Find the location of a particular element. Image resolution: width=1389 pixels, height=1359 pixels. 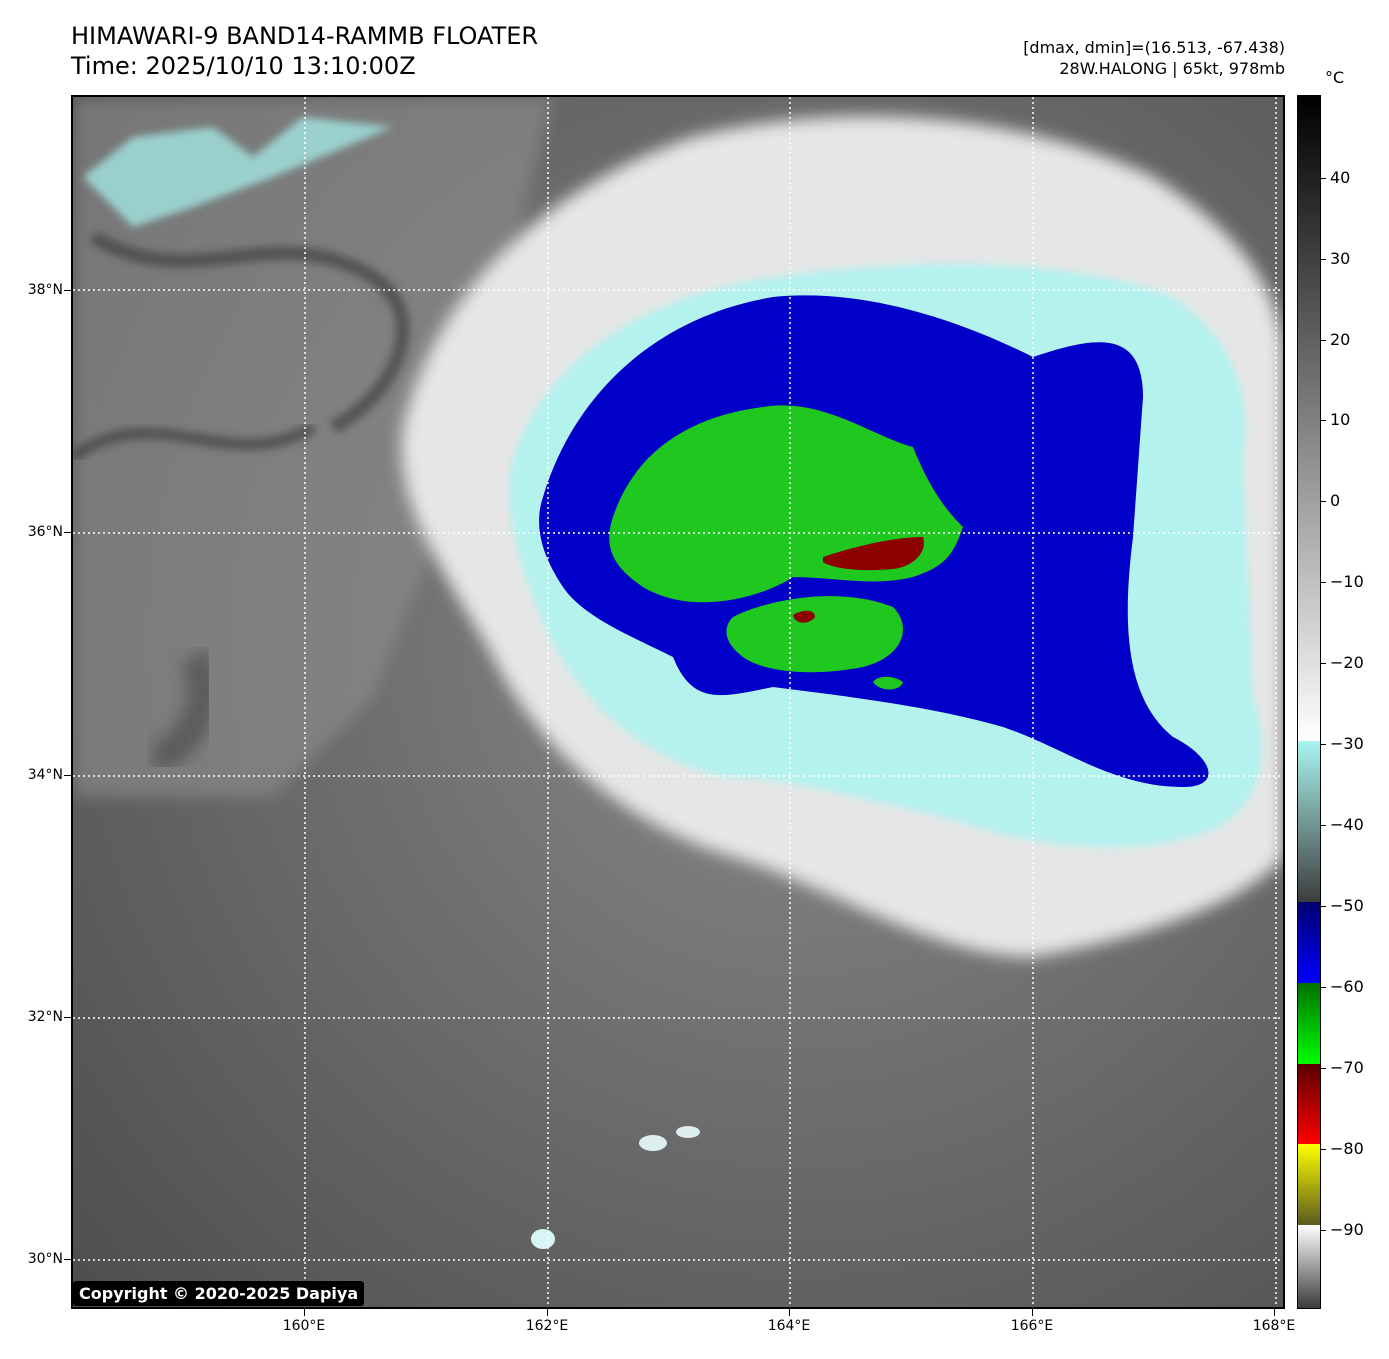

cold-cloud-patch is located at coordinates (238, 172).